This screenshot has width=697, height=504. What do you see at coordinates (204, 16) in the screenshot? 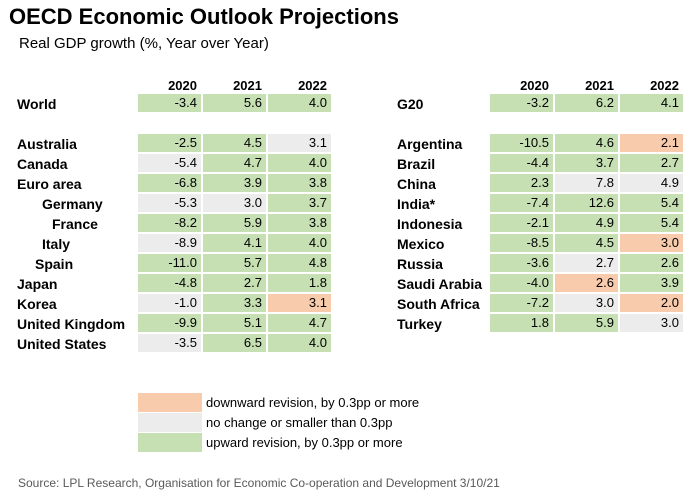
I see `page-title: OECD Economic Outlook Projections` at bounding box center [204, 16].